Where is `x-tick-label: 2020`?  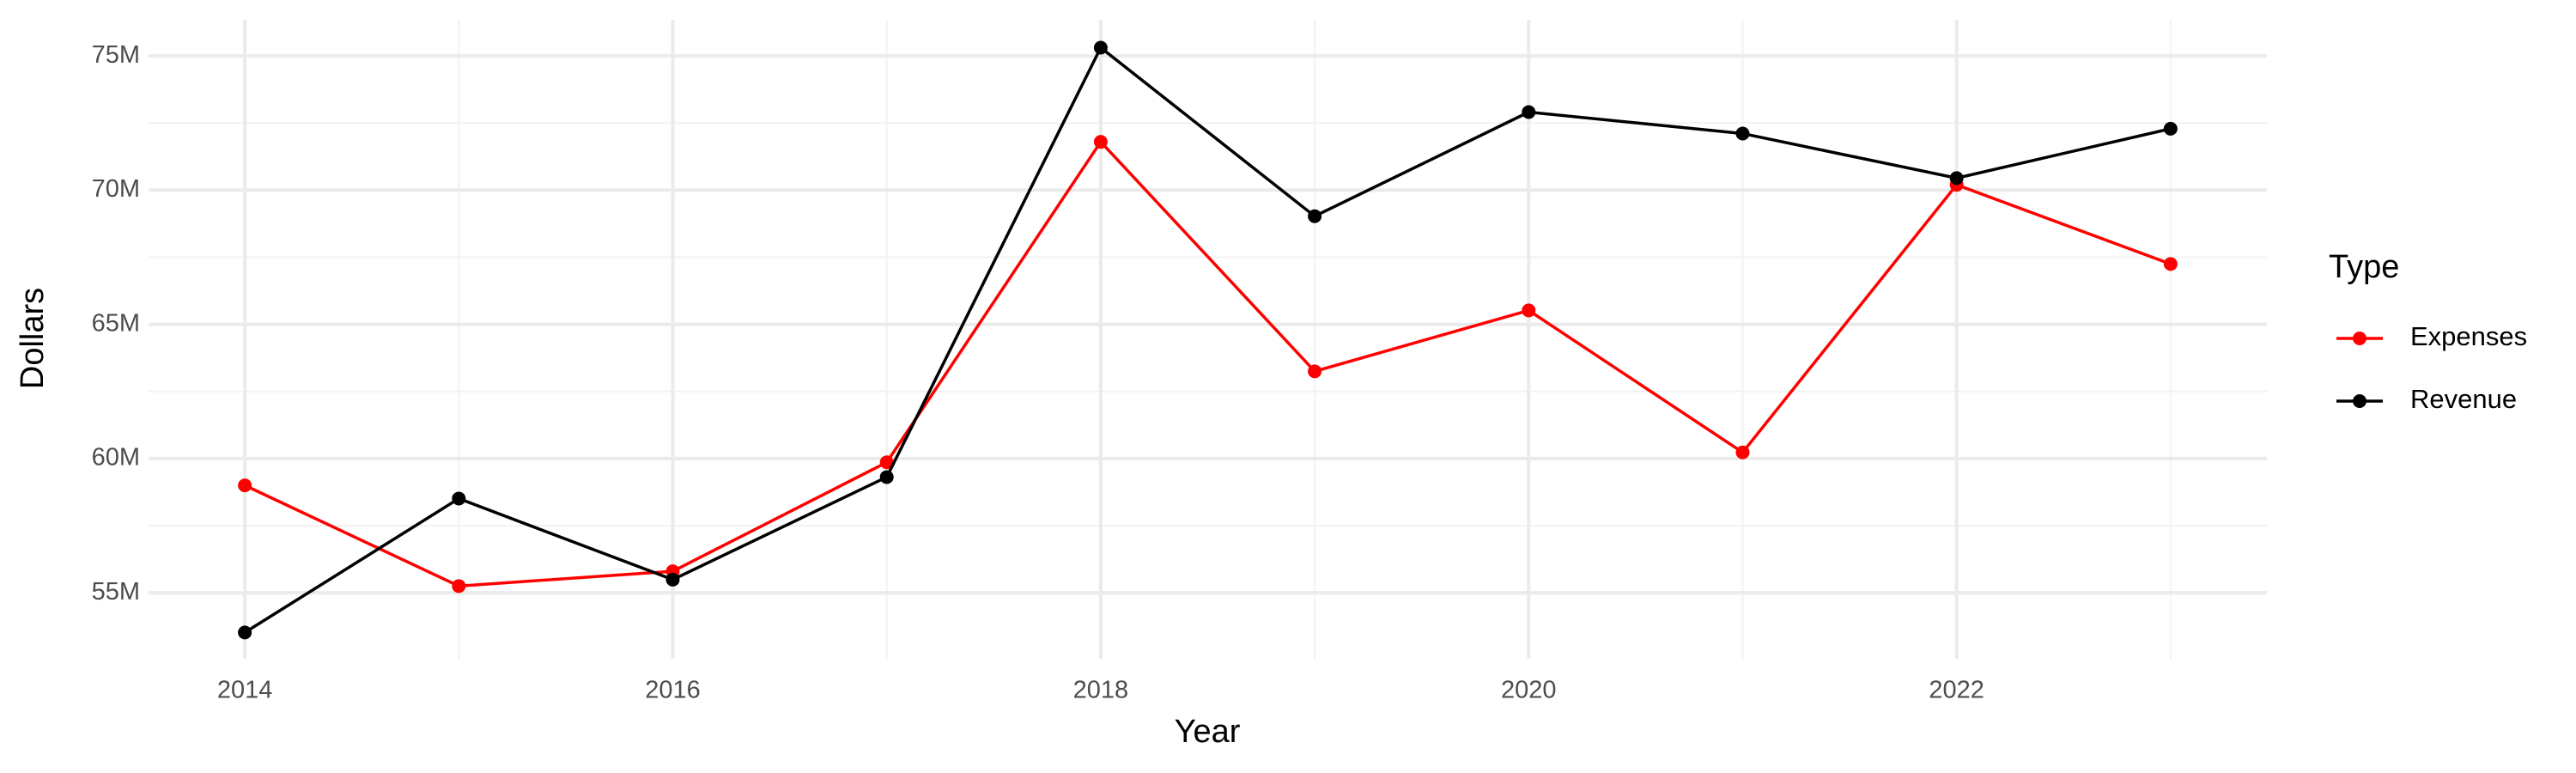
x-tick-label: 2020 is located at coordinates (1529, 690).